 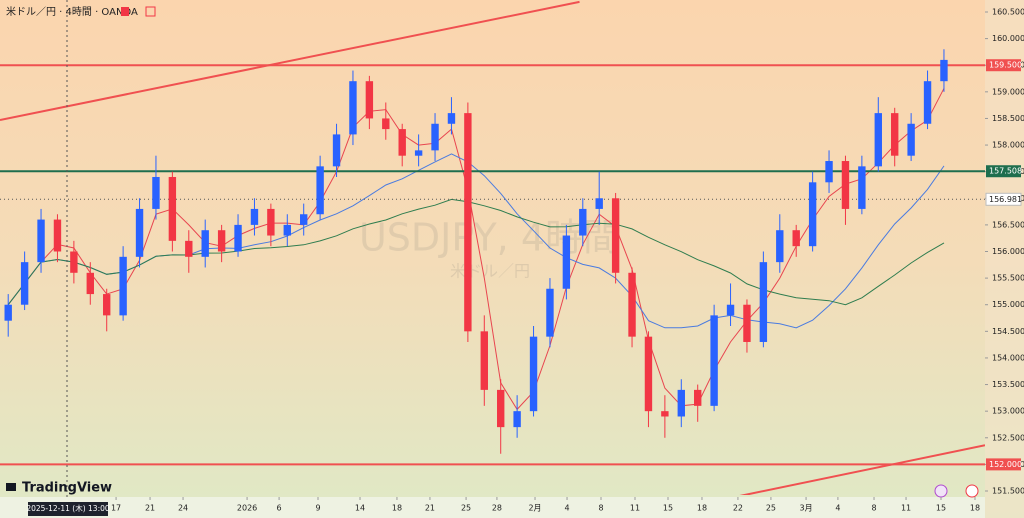 I want to click on brand-logo, so click(x=11, y=487).